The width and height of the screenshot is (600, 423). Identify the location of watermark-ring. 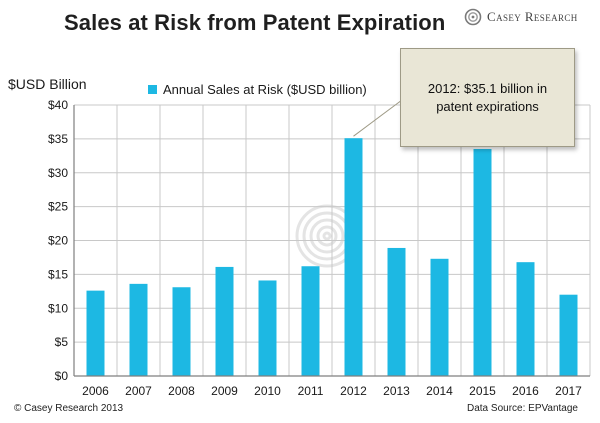
(327, 236).